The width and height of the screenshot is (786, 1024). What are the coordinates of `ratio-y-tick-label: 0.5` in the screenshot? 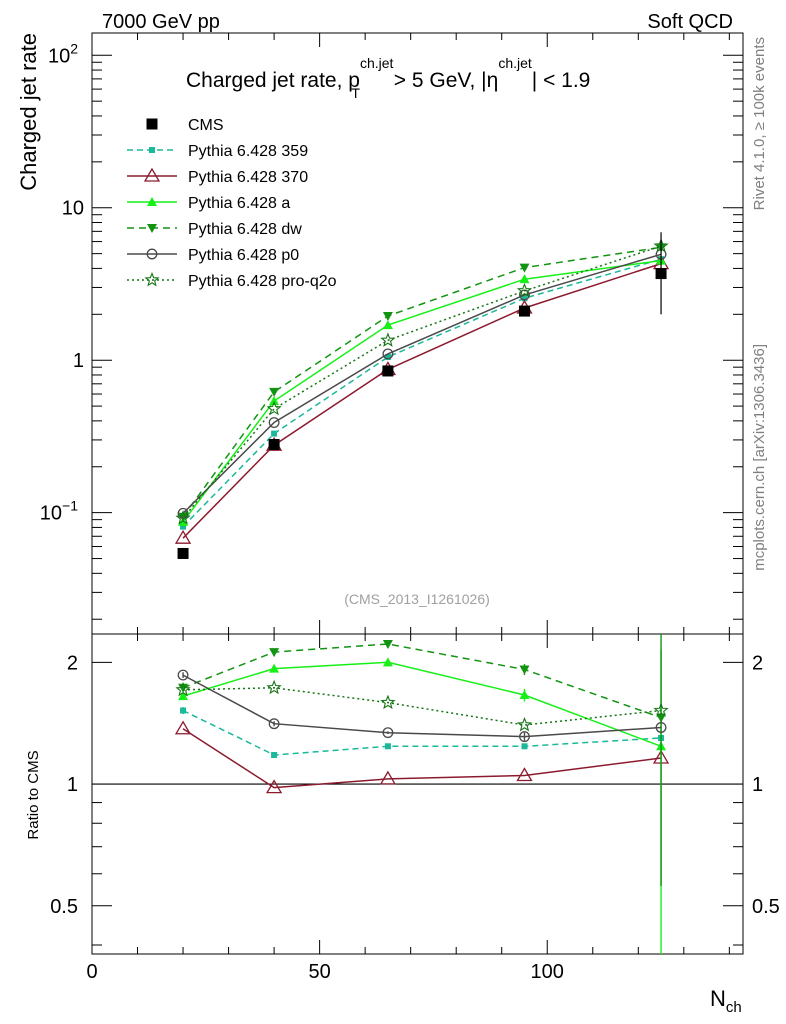 It's located at (64, 907).